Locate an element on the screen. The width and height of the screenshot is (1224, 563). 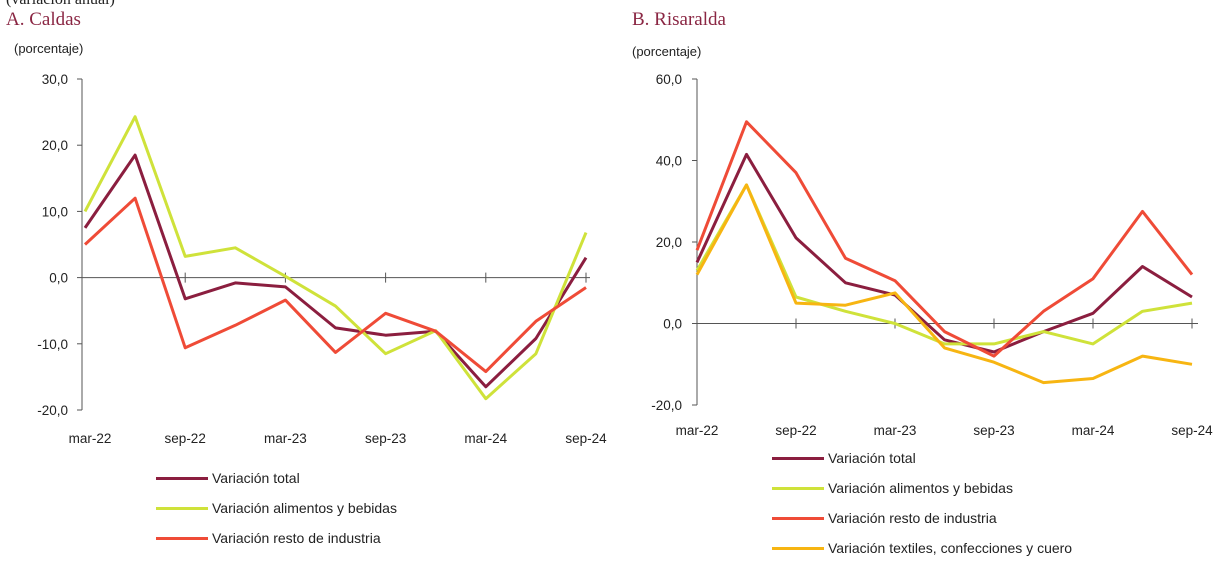
panel-b-unit-label: (porcentaje) is located at coordinates (667, 51).